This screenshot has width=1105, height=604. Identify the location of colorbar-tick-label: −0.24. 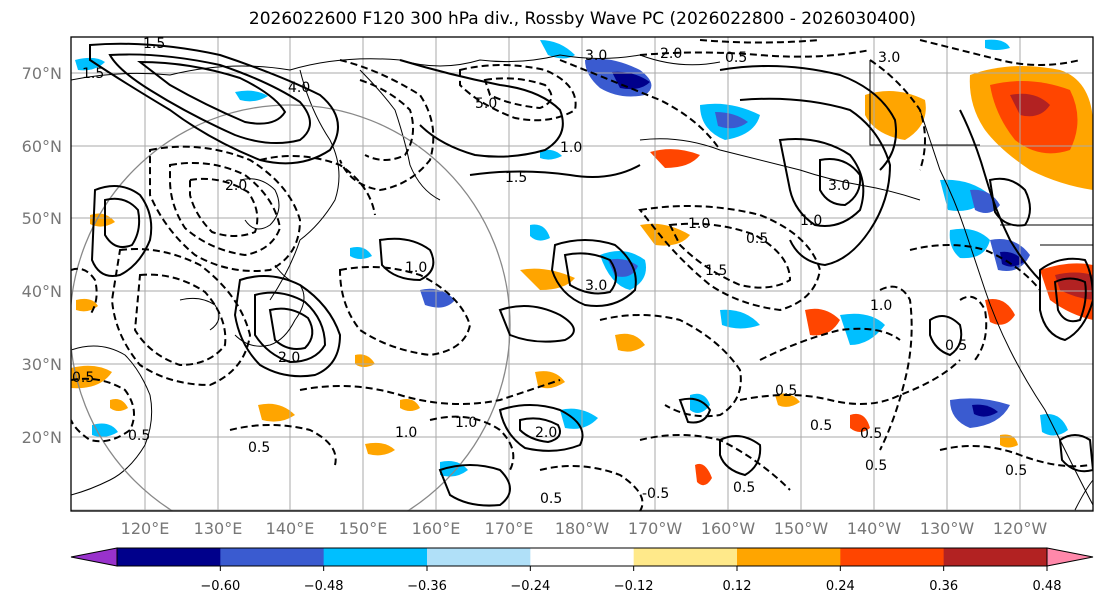
(530, 586).